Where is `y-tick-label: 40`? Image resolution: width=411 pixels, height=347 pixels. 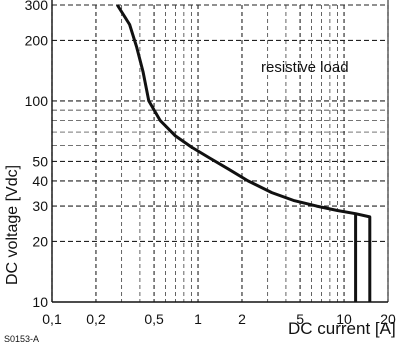
y-tick-label: 40 is located at coordinates (40, 181).